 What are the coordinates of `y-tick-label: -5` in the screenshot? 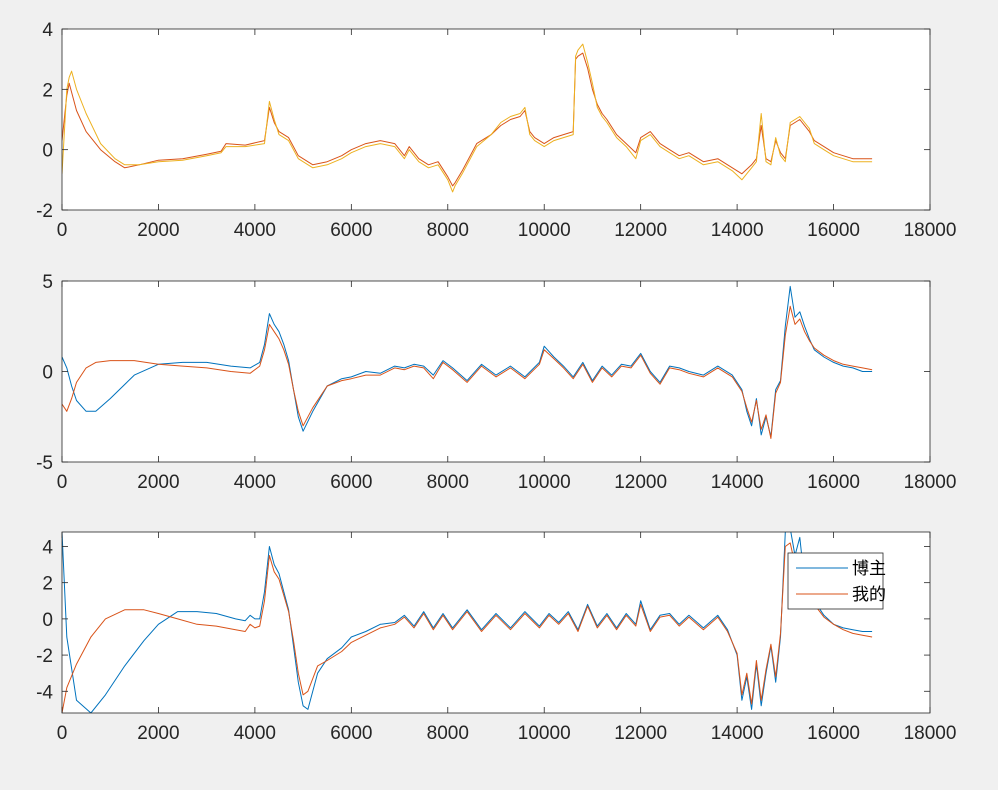 It's located at (44, 463).